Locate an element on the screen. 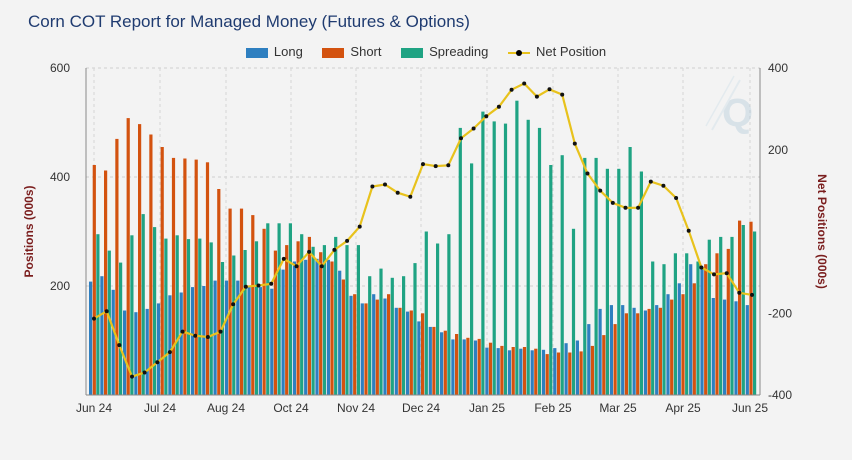 This screenshot has height=460, width=852. y-tick-label-right: 400 is located at coordinates (778, 68).